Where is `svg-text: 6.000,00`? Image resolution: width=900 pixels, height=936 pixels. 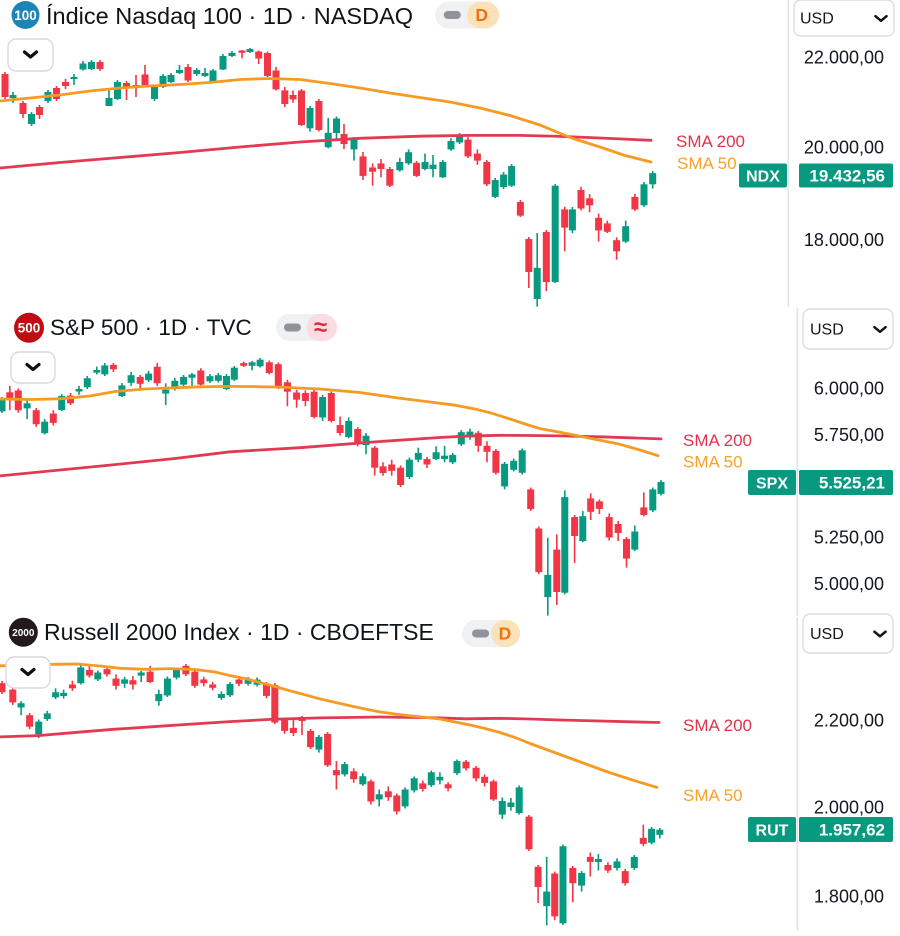
svg-text: 6.000,00 is located at coordinates (849, 389).